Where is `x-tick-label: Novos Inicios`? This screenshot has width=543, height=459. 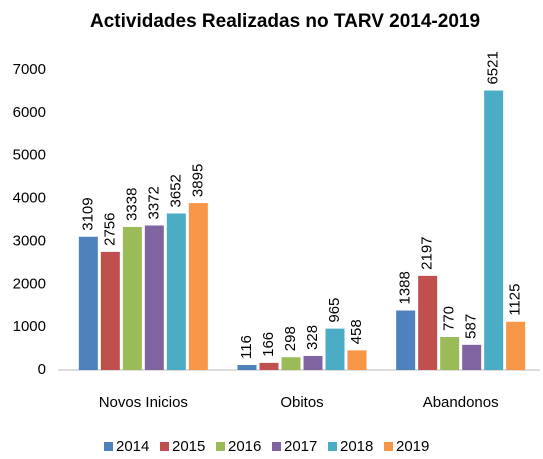 x-tick-label: Novos Inicios is located at coordinates (143, 402).